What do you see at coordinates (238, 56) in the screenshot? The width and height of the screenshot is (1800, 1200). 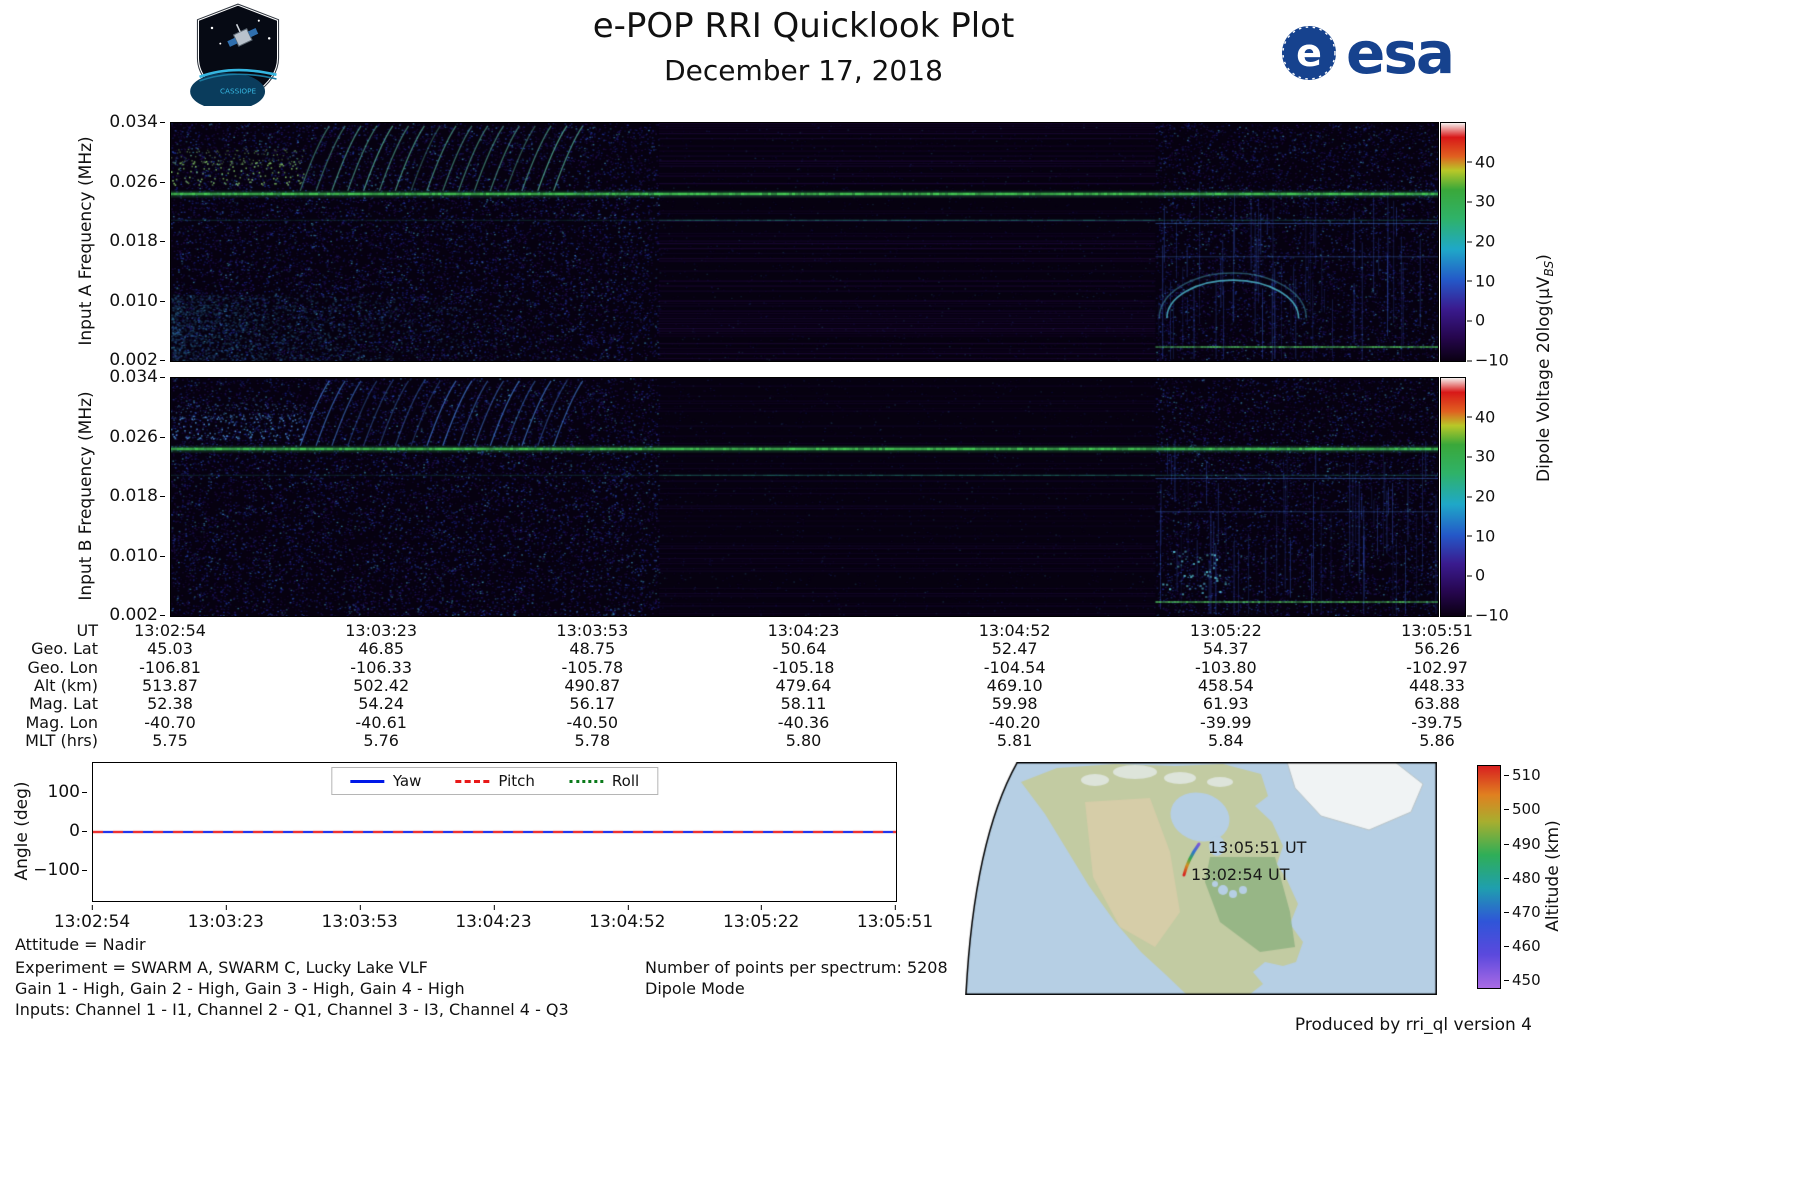 I see `cassiope-mission-patch: CASSIOPE` at bounding box center [238, 56].